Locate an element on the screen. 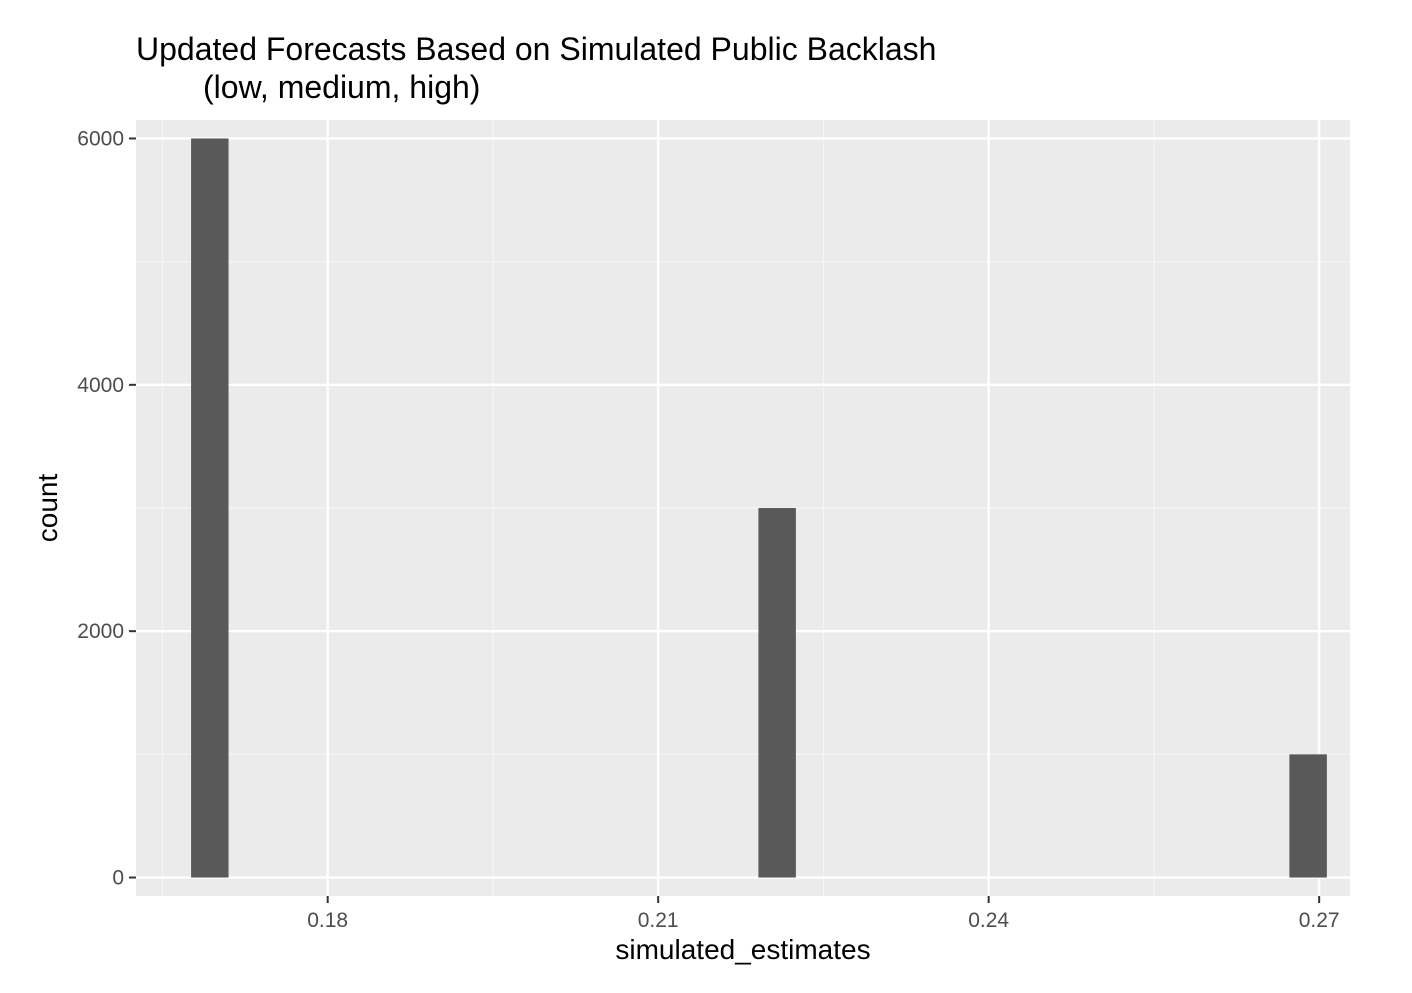  x-tick-label: 0.27 is located at coordinates (1319, 920).